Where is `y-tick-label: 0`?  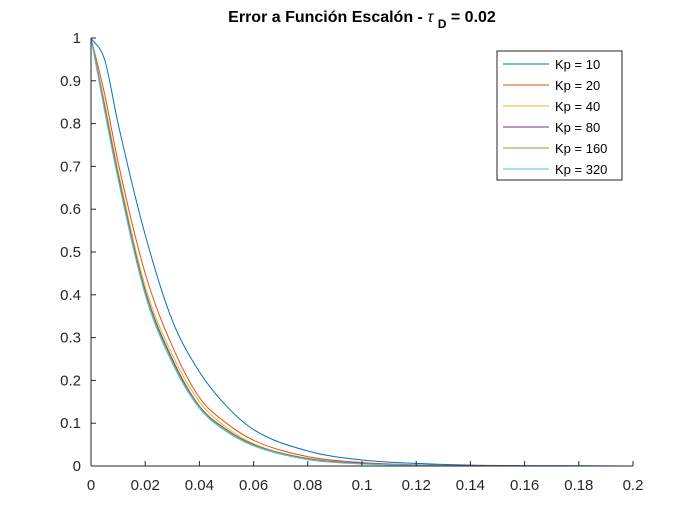
y-tick-label: 0 is located at coordinates (77, 466).